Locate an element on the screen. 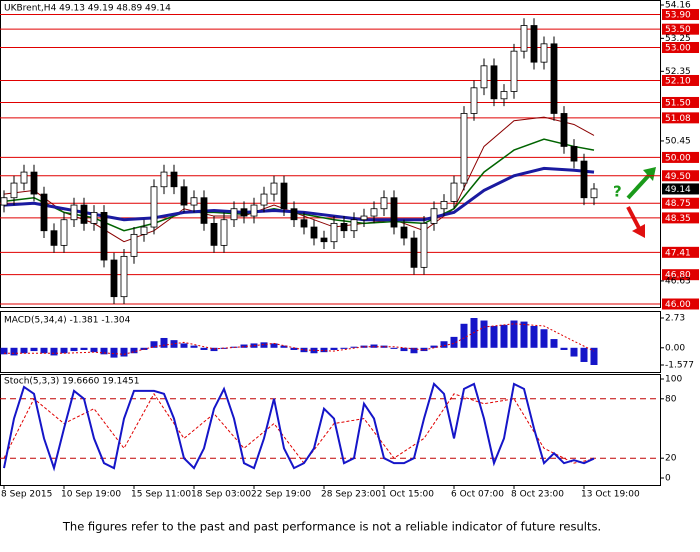 The height and width of the screenshot is (552, 700). y-tick-label: 0 is located at coordinates (668, 479).